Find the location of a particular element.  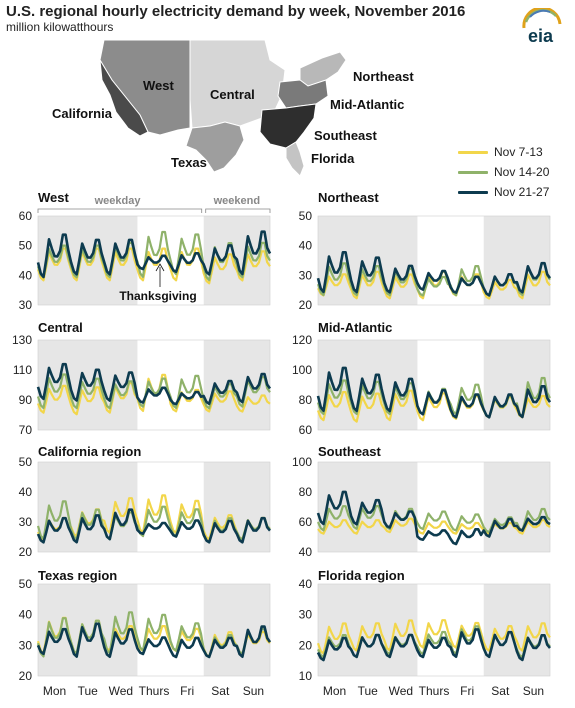

panel-title: Central is located at coordinates (60, 327).